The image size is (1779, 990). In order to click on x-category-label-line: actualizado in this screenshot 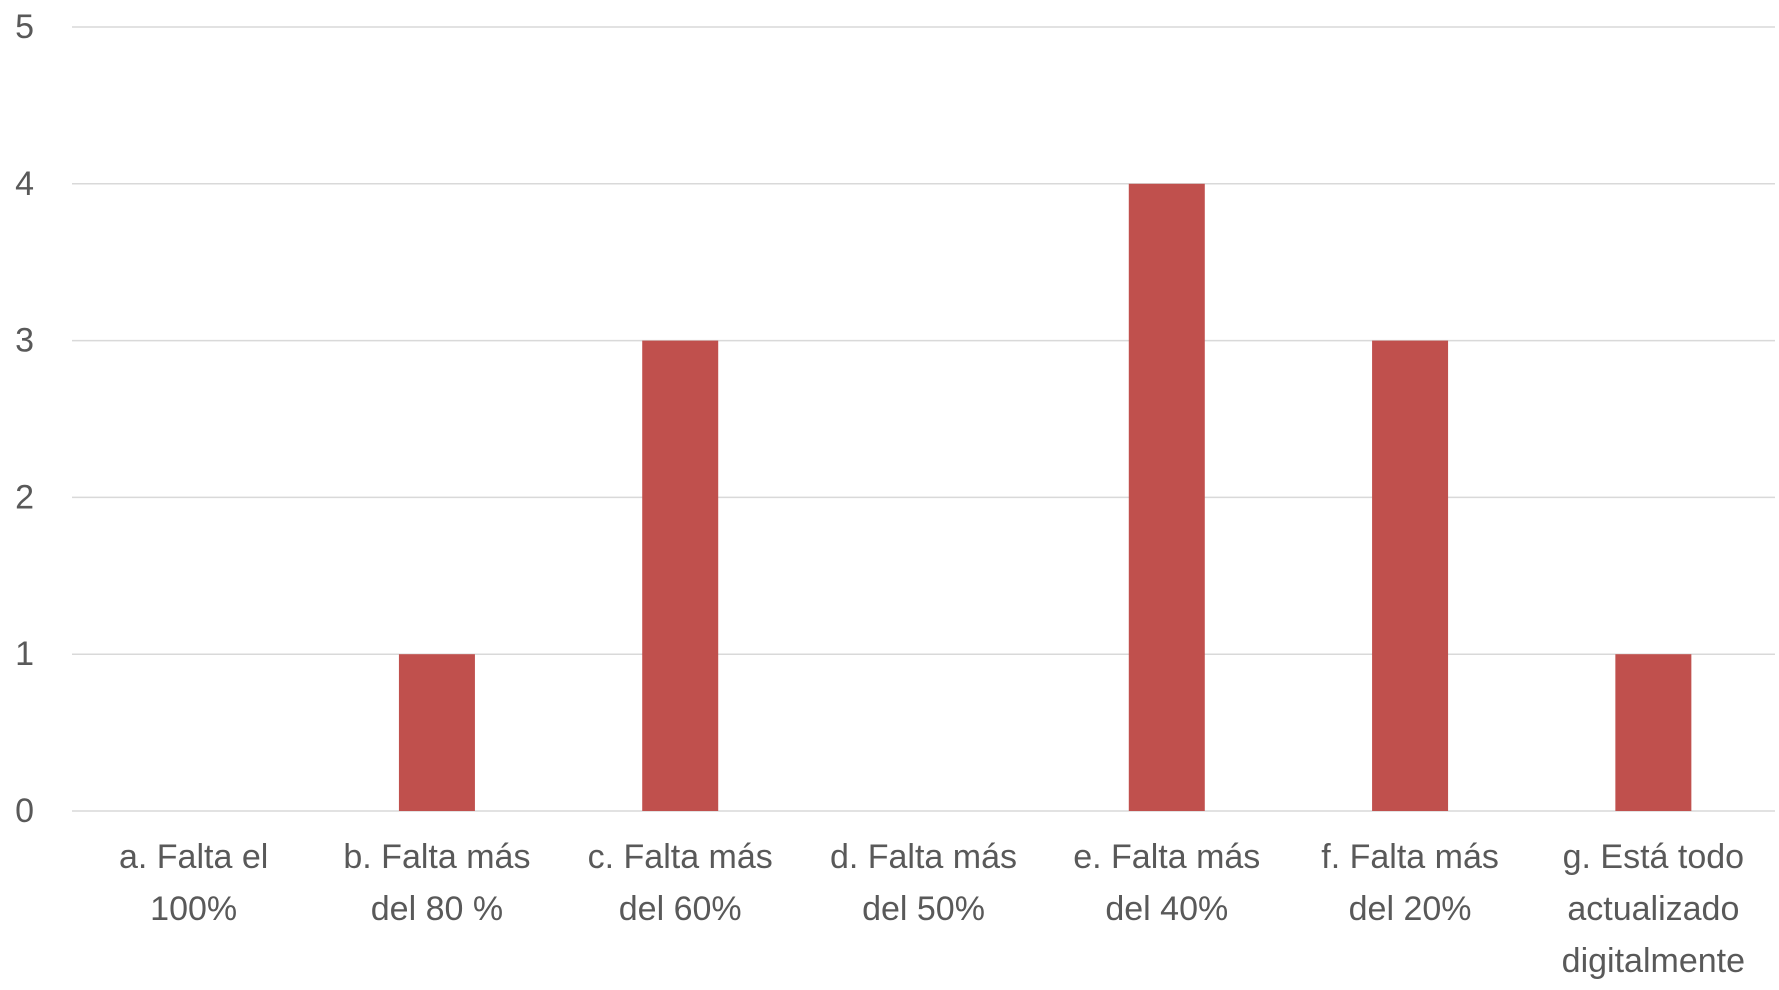, I will do `click(1653, 909)`.